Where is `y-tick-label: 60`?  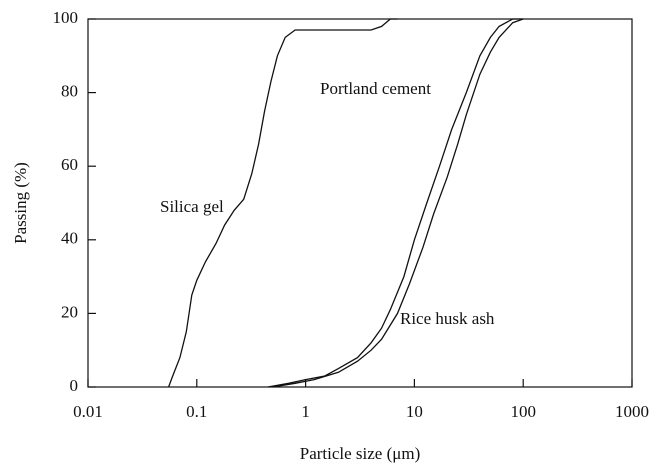
y-tick-label: 60 is located at coordinates (69, 164).